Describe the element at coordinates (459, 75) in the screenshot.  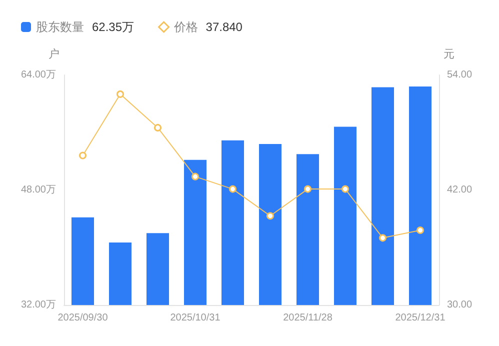
I see `y2-tick-label: 54.00` at that location.